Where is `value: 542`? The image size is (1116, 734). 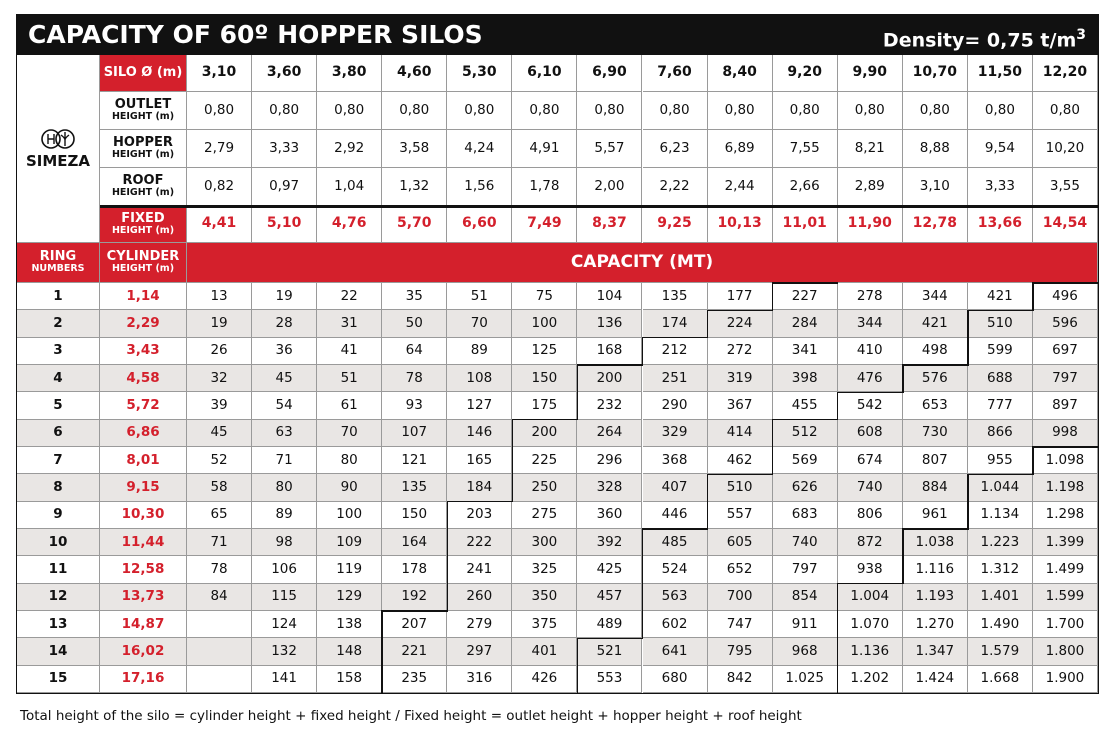
value: 542 is located at coordinates (869, 405).